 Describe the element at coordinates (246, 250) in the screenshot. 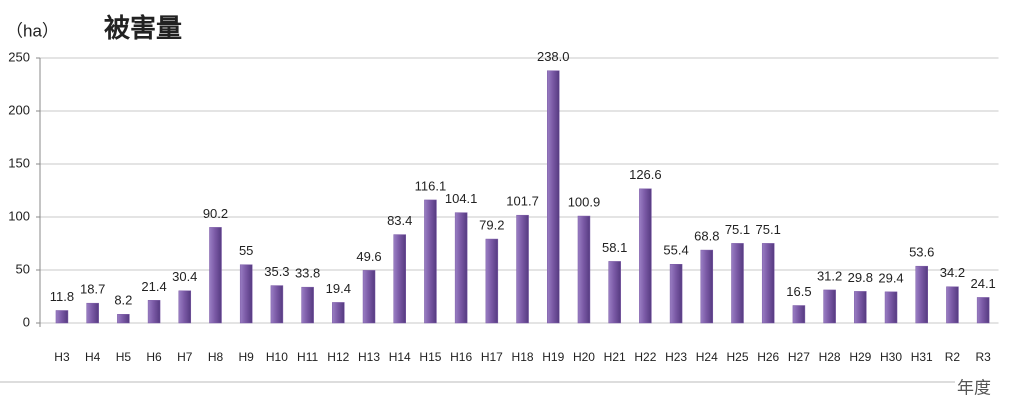

I see `data-label: 55` at that location.